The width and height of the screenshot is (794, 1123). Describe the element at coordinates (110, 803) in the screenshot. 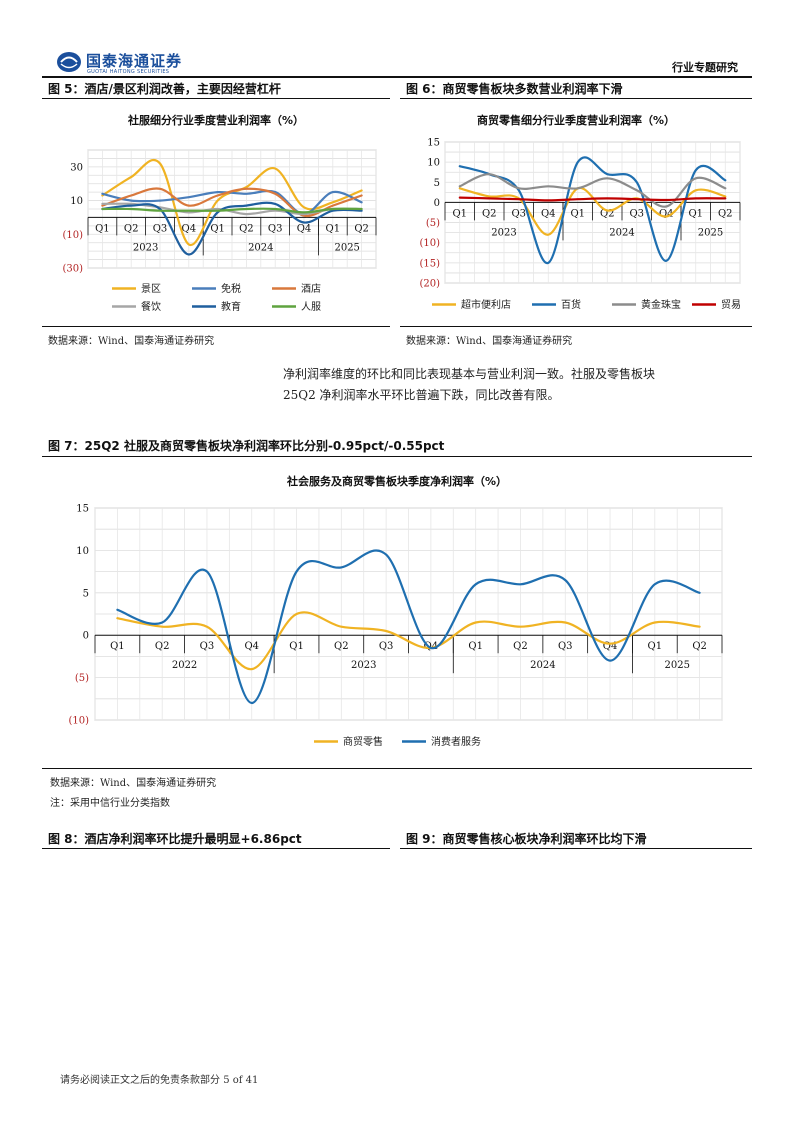

I see `fig7-note: 注：采用中信行业分类指数` at that location.